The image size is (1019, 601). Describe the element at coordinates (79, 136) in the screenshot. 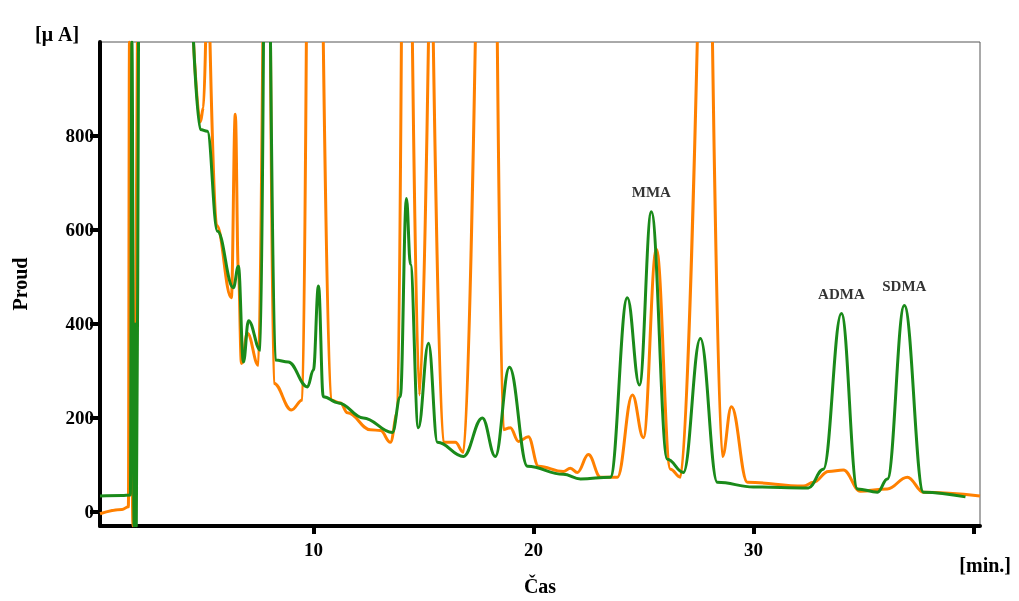

I see `y-tick-label: 800` at that location.